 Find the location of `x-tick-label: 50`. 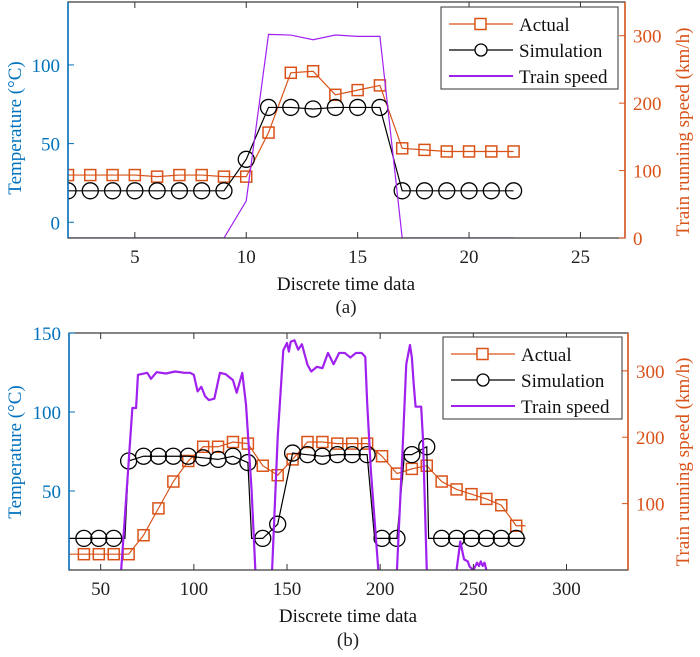

x-tick-label: 50 is located at coordinates (100, 589).